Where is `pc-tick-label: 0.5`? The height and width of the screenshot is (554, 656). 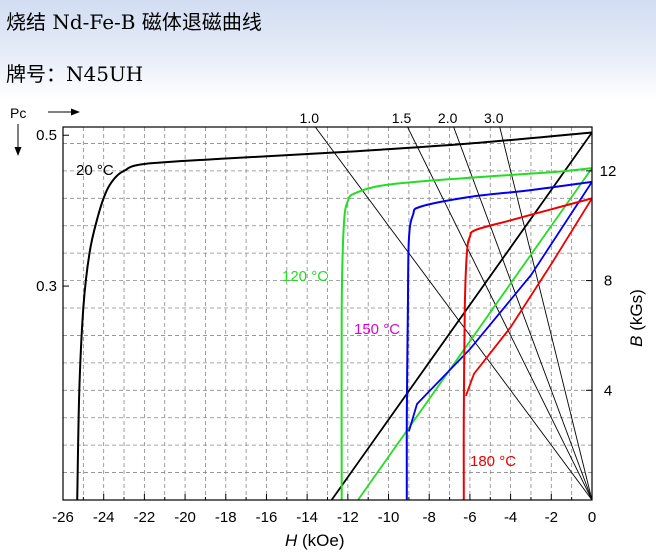 pc-tick-label: 0.5 is located at coordinates (46, 135).